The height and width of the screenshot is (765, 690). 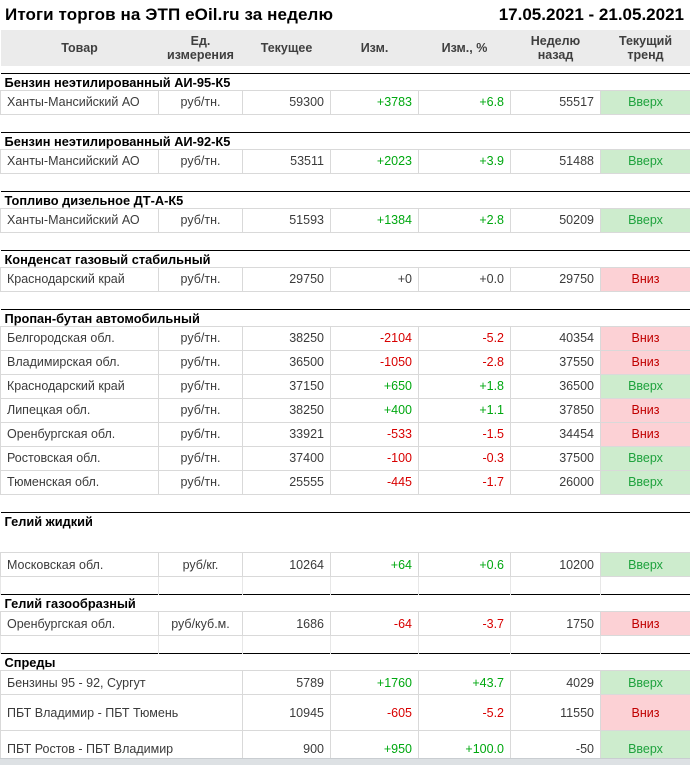 What do you see at coordinates (464, 279) in the screenshot?
I see `change-pct-cell: +0.0` at bounding box center [464, 279].